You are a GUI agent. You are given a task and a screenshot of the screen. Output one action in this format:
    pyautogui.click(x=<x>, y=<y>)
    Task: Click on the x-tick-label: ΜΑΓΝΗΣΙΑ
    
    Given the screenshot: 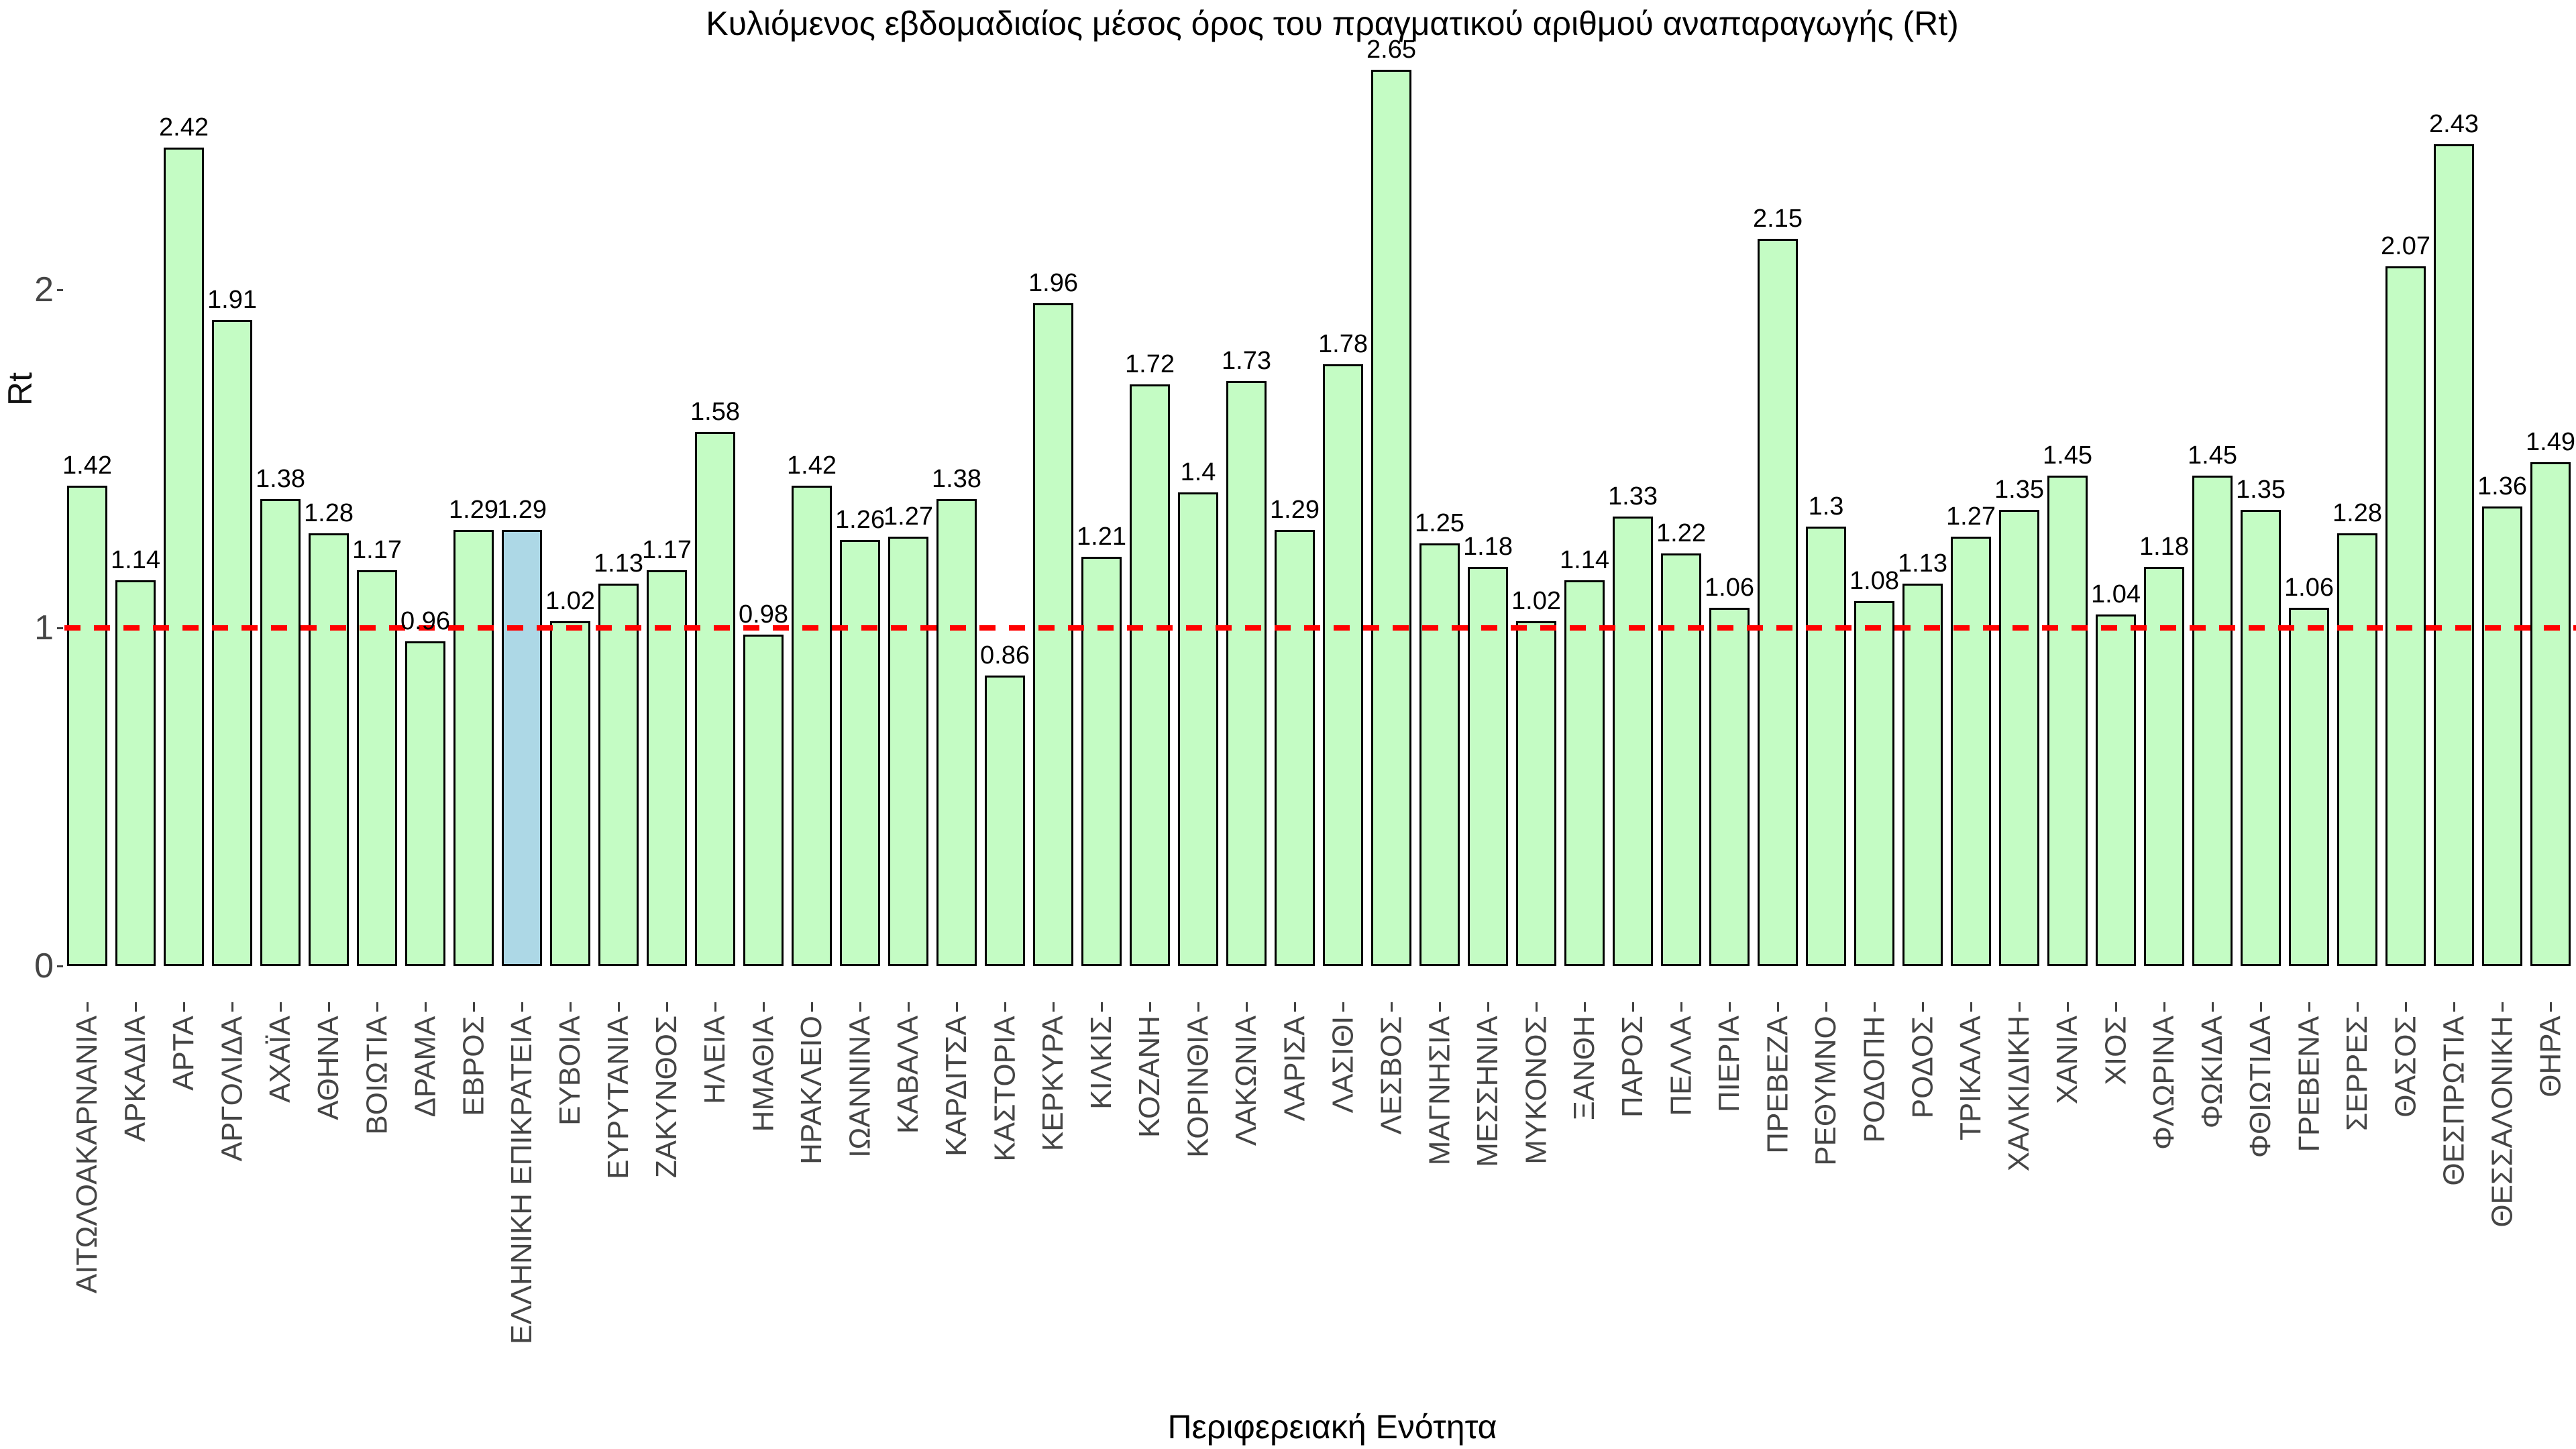 What is the action you would take?
    pyautogui.click(x=1439, y=1090)
    